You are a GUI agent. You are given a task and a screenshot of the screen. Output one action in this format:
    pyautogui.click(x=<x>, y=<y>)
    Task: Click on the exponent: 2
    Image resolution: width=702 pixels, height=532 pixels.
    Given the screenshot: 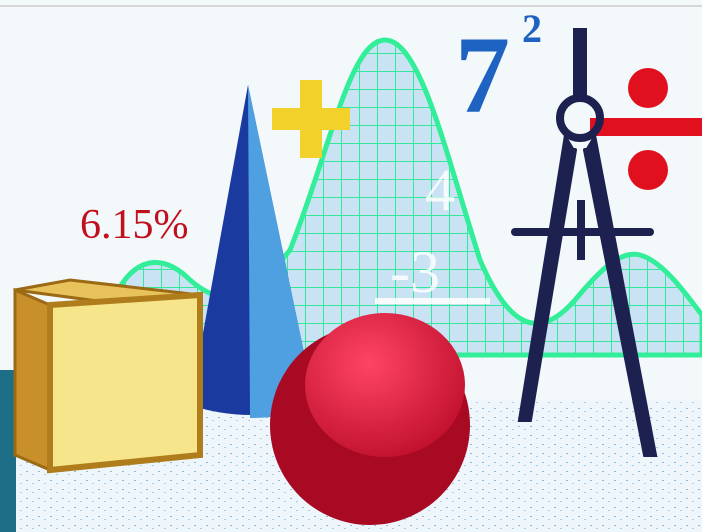 What is the action you would take?
    pyautogui.click(x=532, y=28)
    